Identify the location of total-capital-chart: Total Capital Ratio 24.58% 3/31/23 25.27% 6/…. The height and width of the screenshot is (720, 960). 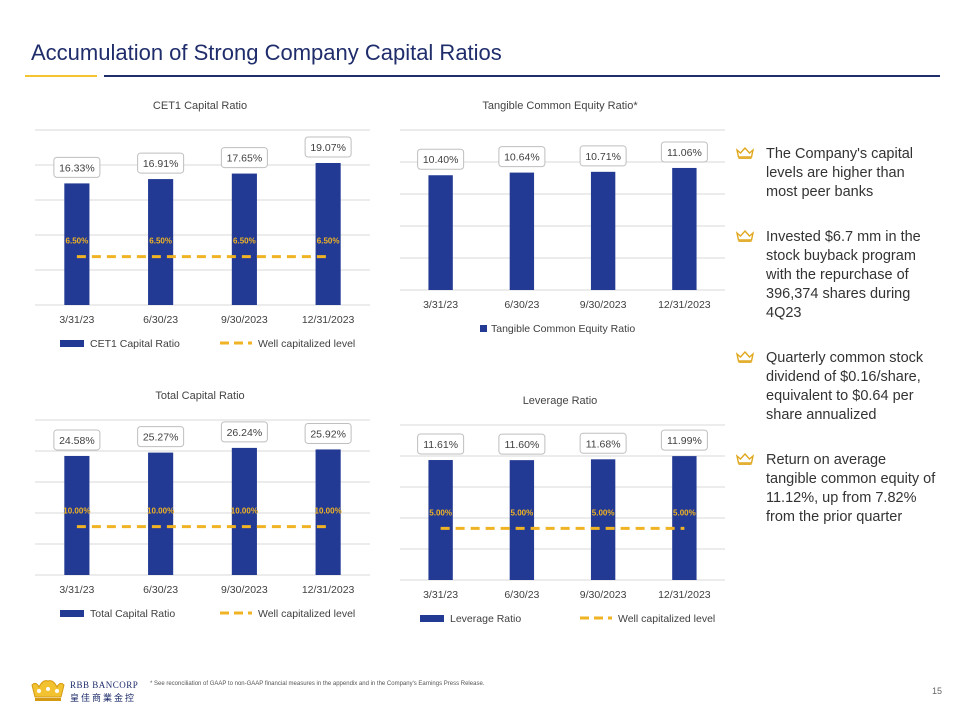
(200, 512).